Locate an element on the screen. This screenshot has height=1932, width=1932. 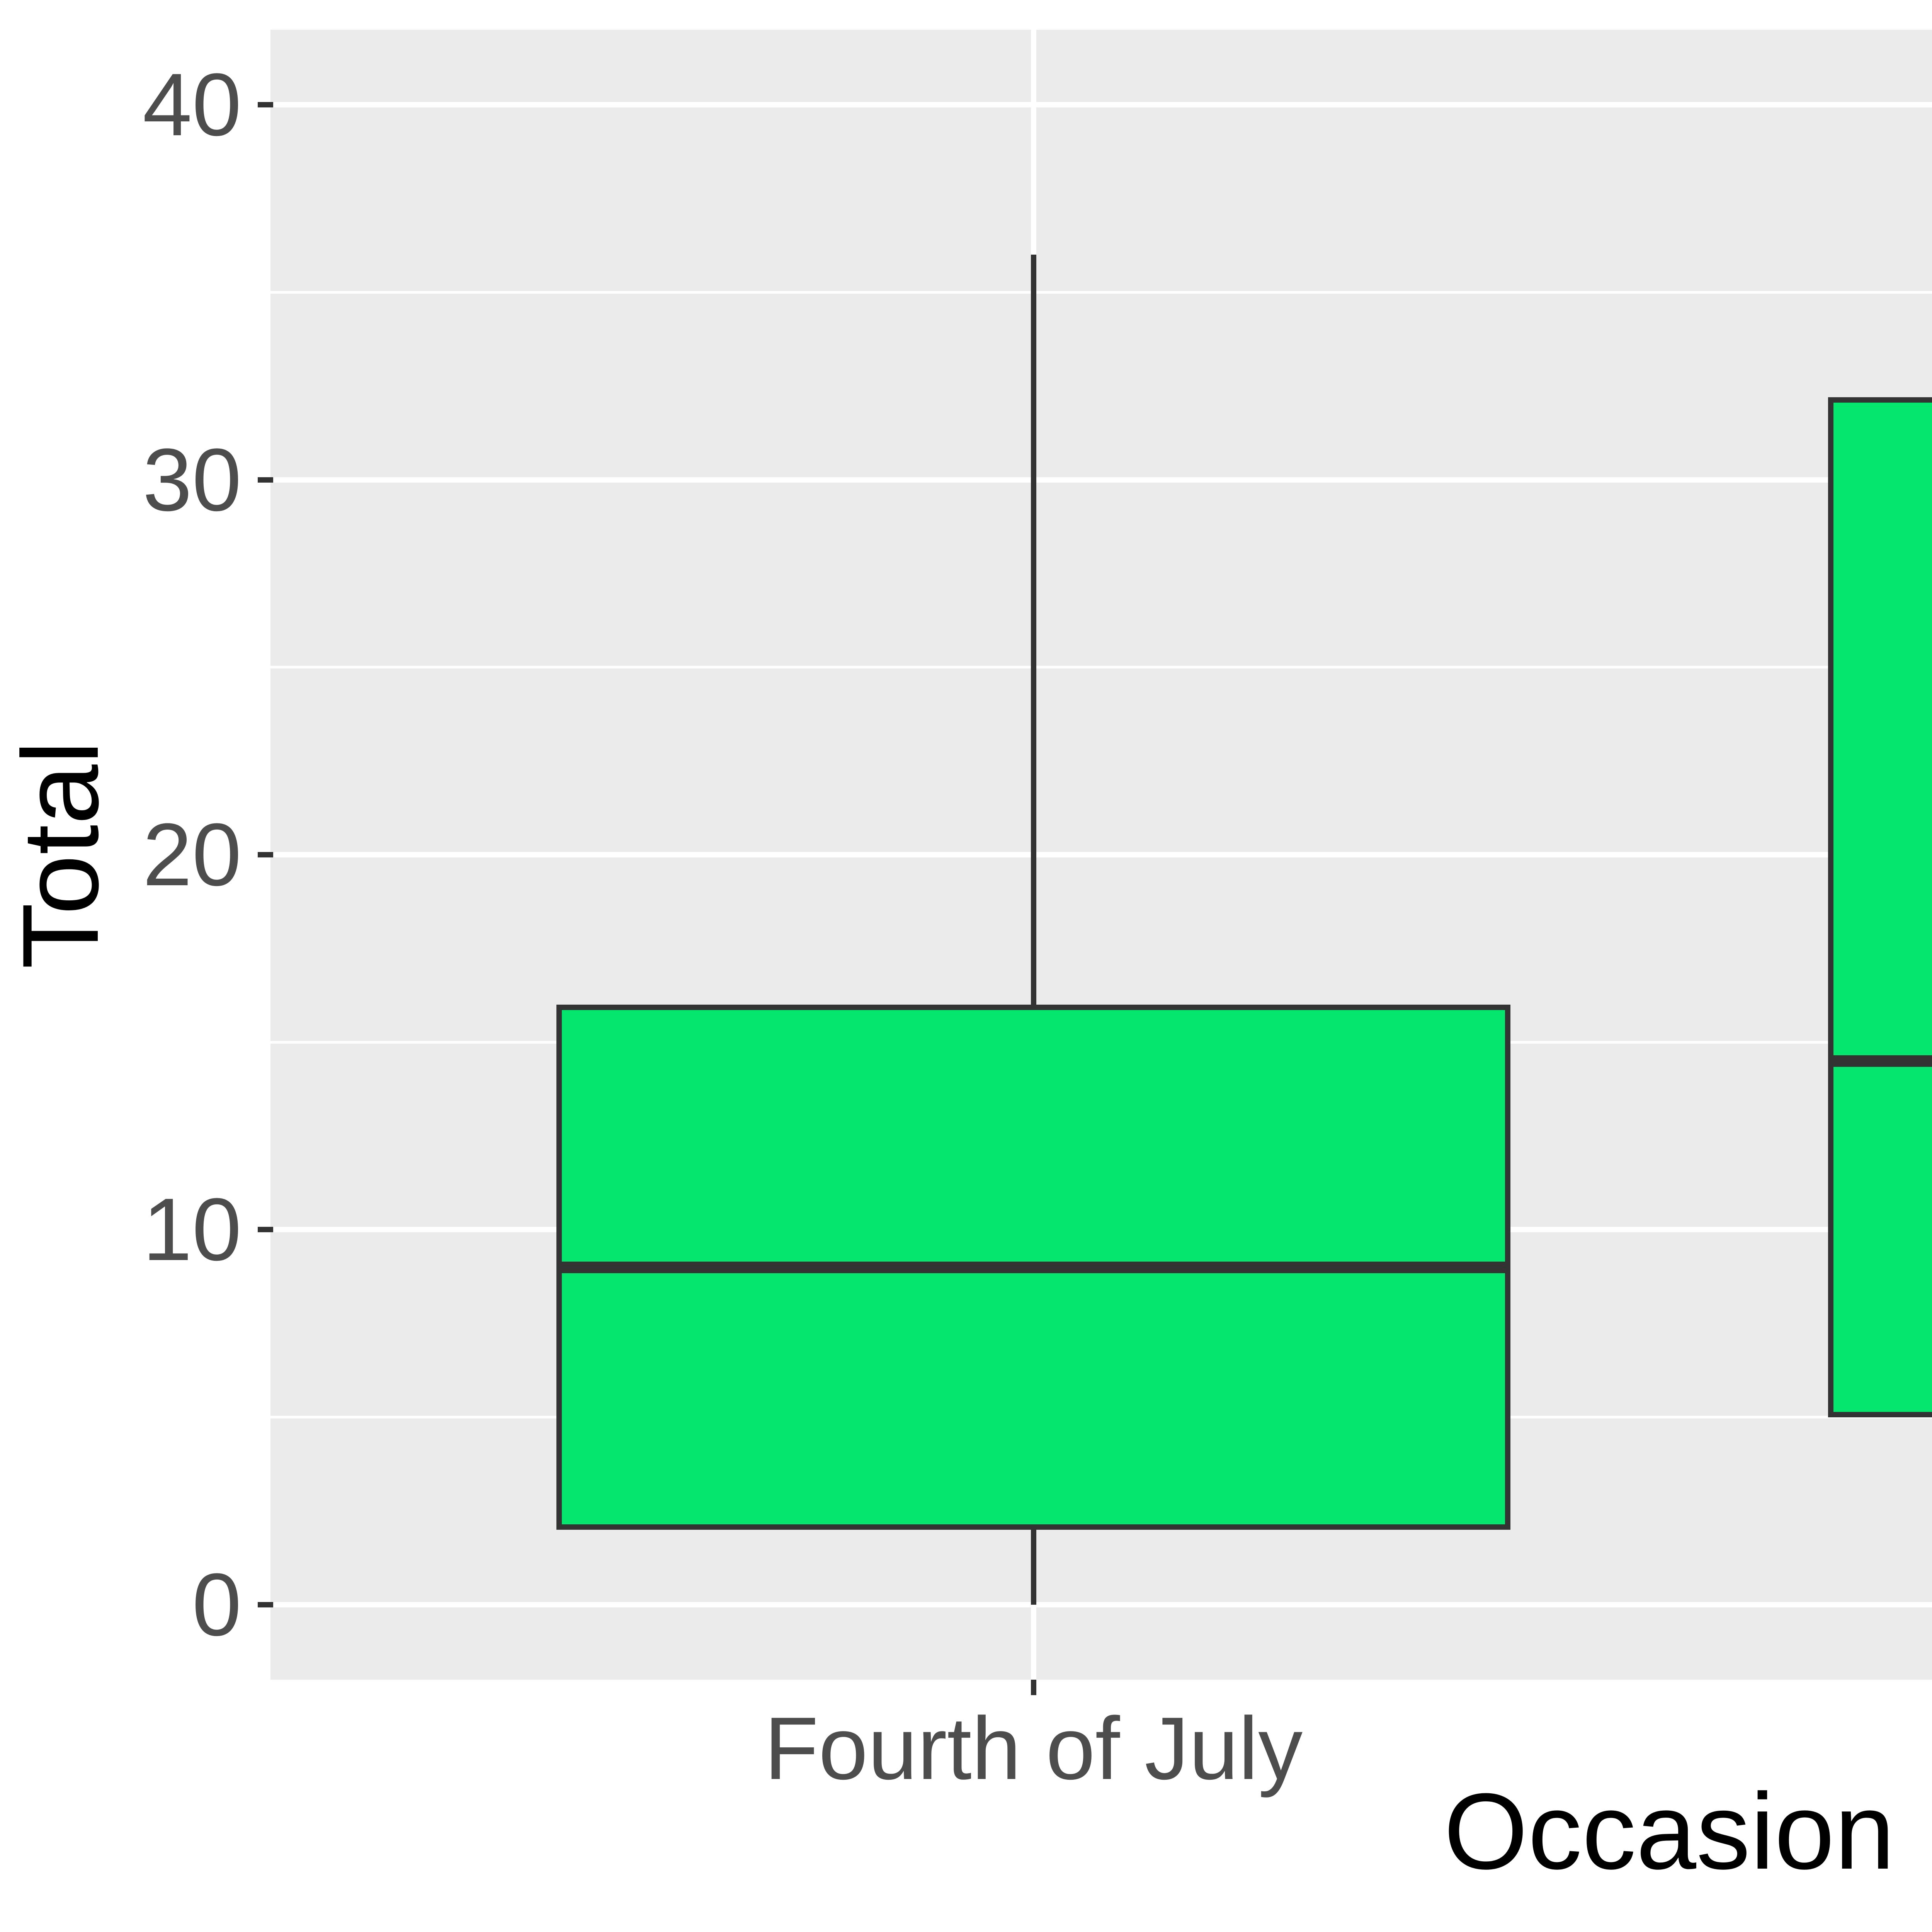
y-tick-label: 20 is located at coordinates (192, 855).